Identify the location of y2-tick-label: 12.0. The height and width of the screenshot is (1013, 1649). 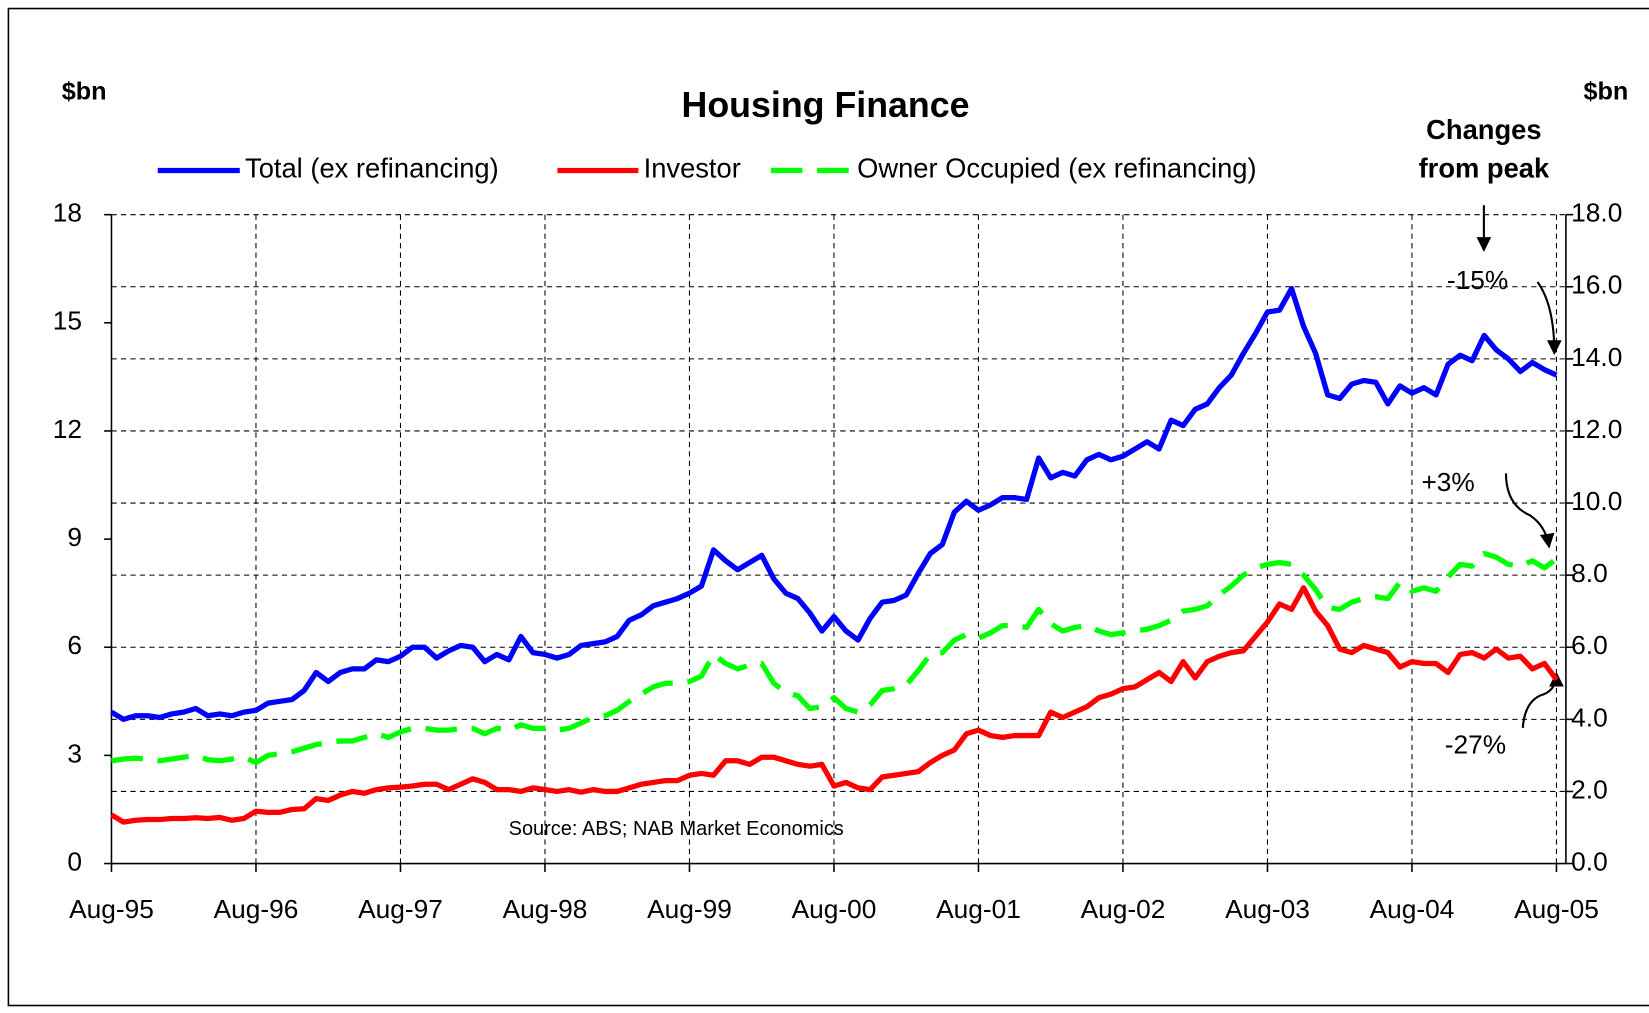
(1596, 429).